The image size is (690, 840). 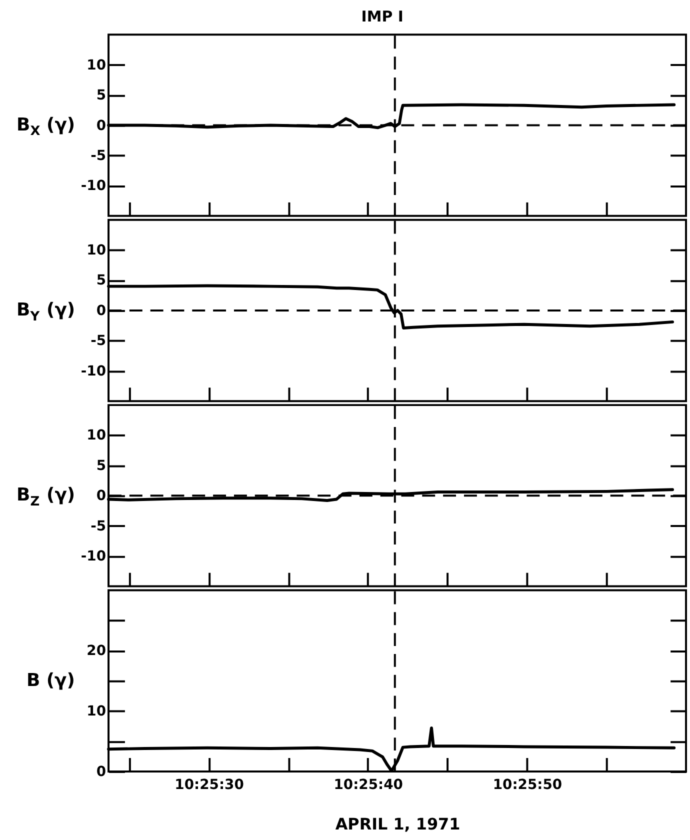 What do you see at coordinates (527, 784) in the screenshot?
I see `x-tick-label: 10:25:50` at bounding box center [527, 784].